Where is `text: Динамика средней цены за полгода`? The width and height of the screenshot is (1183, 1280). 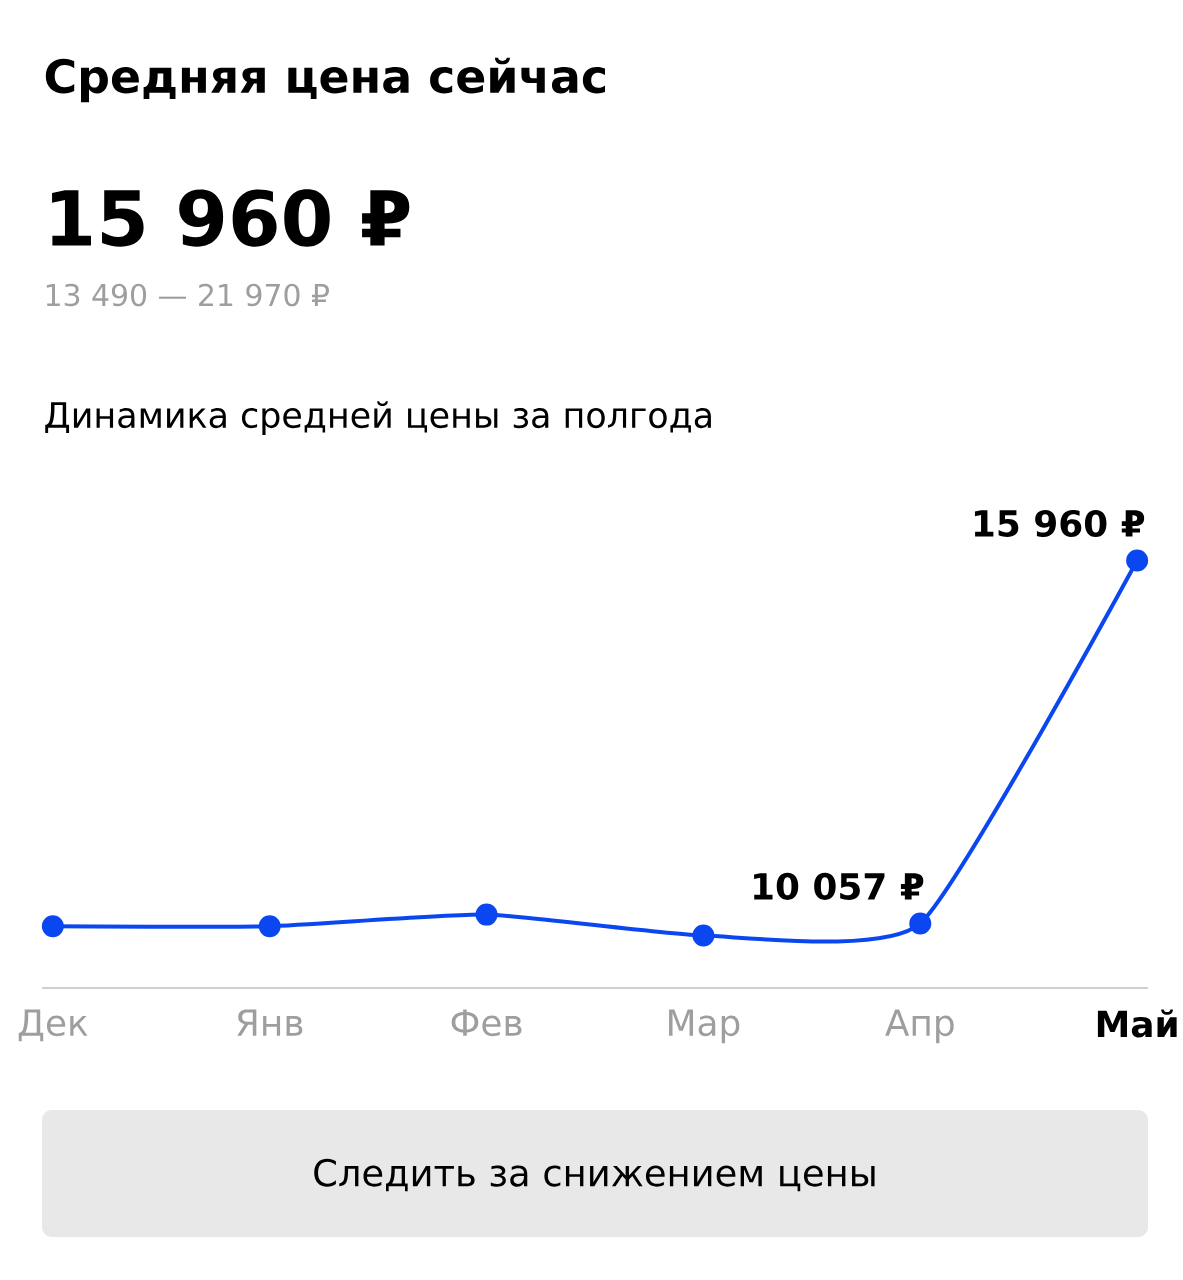 text: Динамика средней цены за полгода is located at coordinates (378, 418).